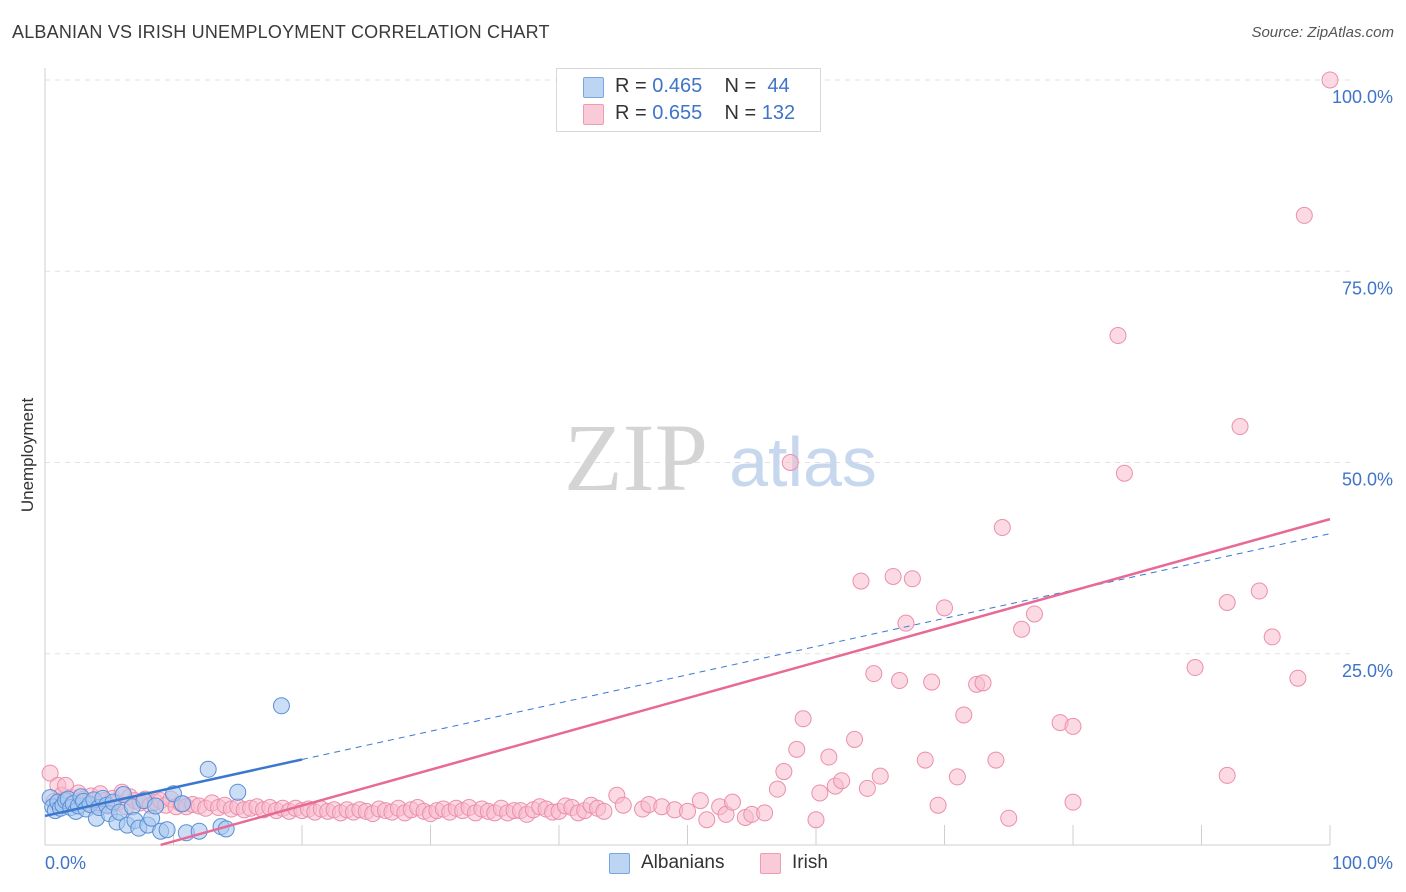  What do you see at coordinates (1322, 32) in the screenshot?
I see `source-label: Source: ZipAtlas.com` at bounding box center [1322, 32].